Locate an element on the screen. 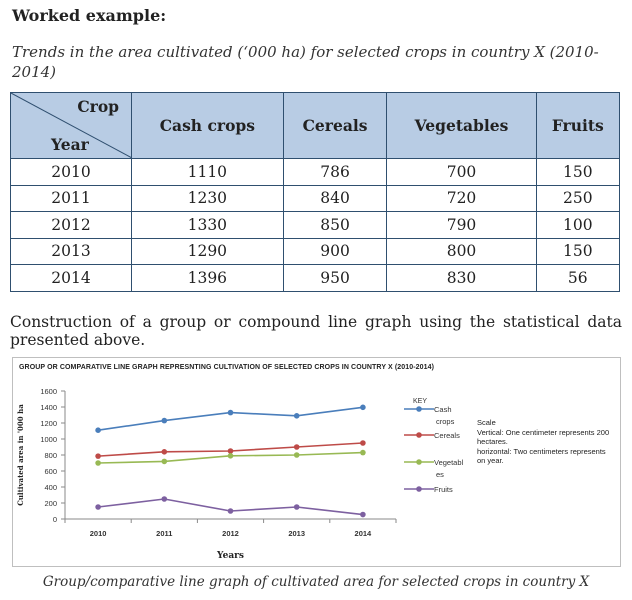 The height and width of the screenshot is (600, 632). table-row: 2012 1330 850 790 100 is located at coordinates (315, 225).